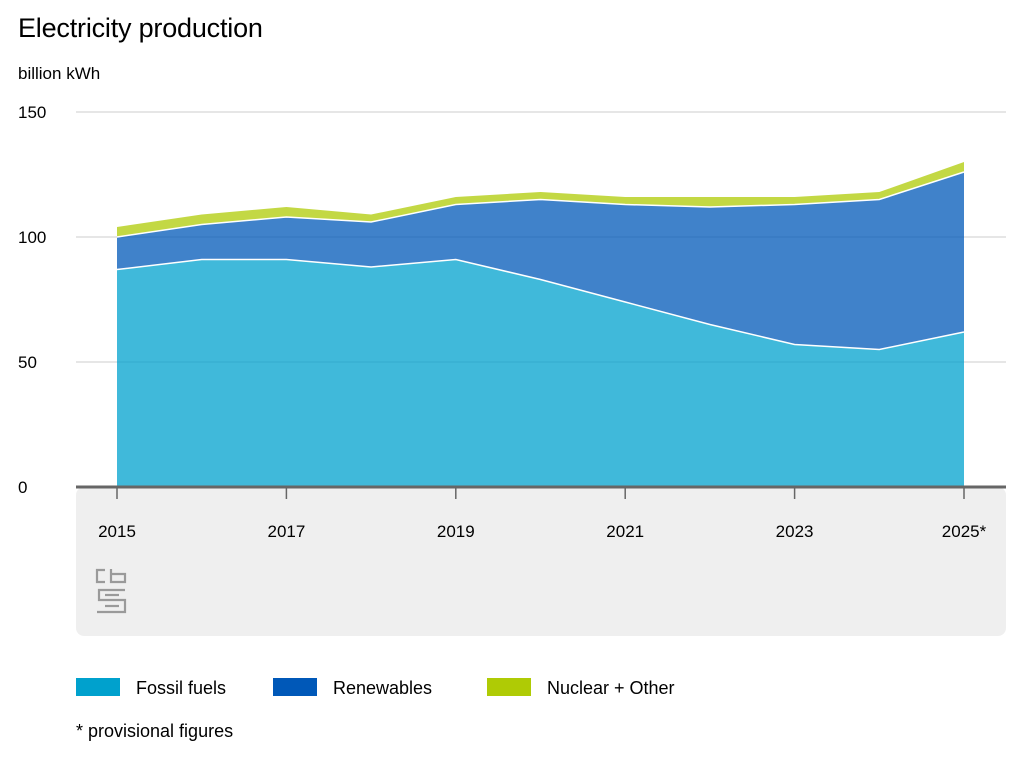  Describe the element at coordinates (111, 591) in the screenshot. I see `cbs-logo-icon` at that location.